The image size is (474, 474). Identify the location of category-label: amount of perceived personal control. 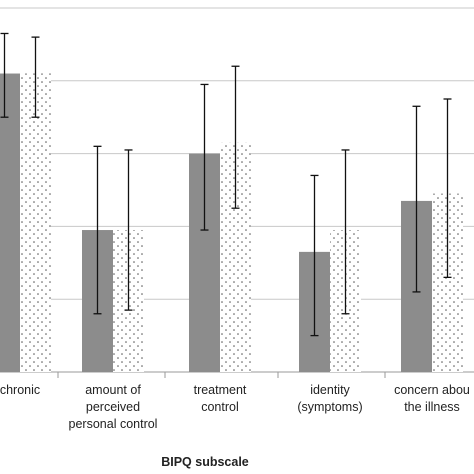
(113, 407).